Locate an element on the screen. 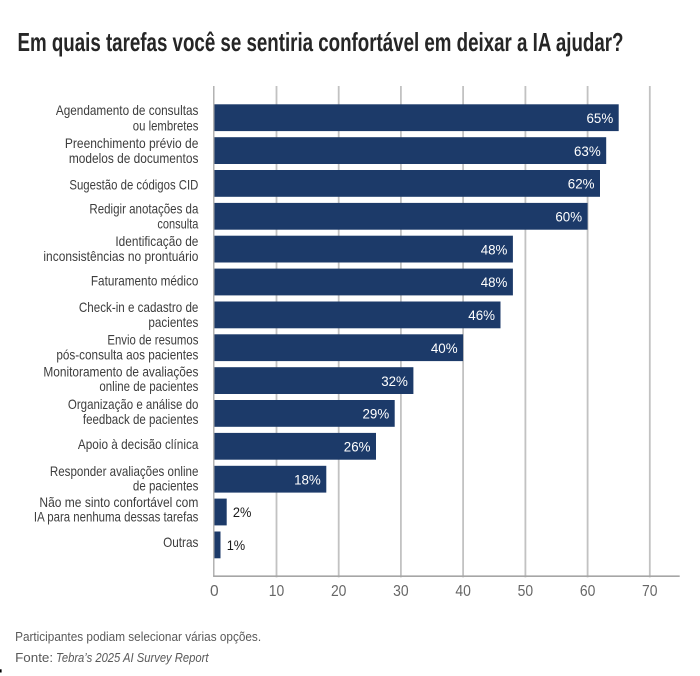 The image size is (700, 676). svg-text: 29% is located at coordinates (376, 414).